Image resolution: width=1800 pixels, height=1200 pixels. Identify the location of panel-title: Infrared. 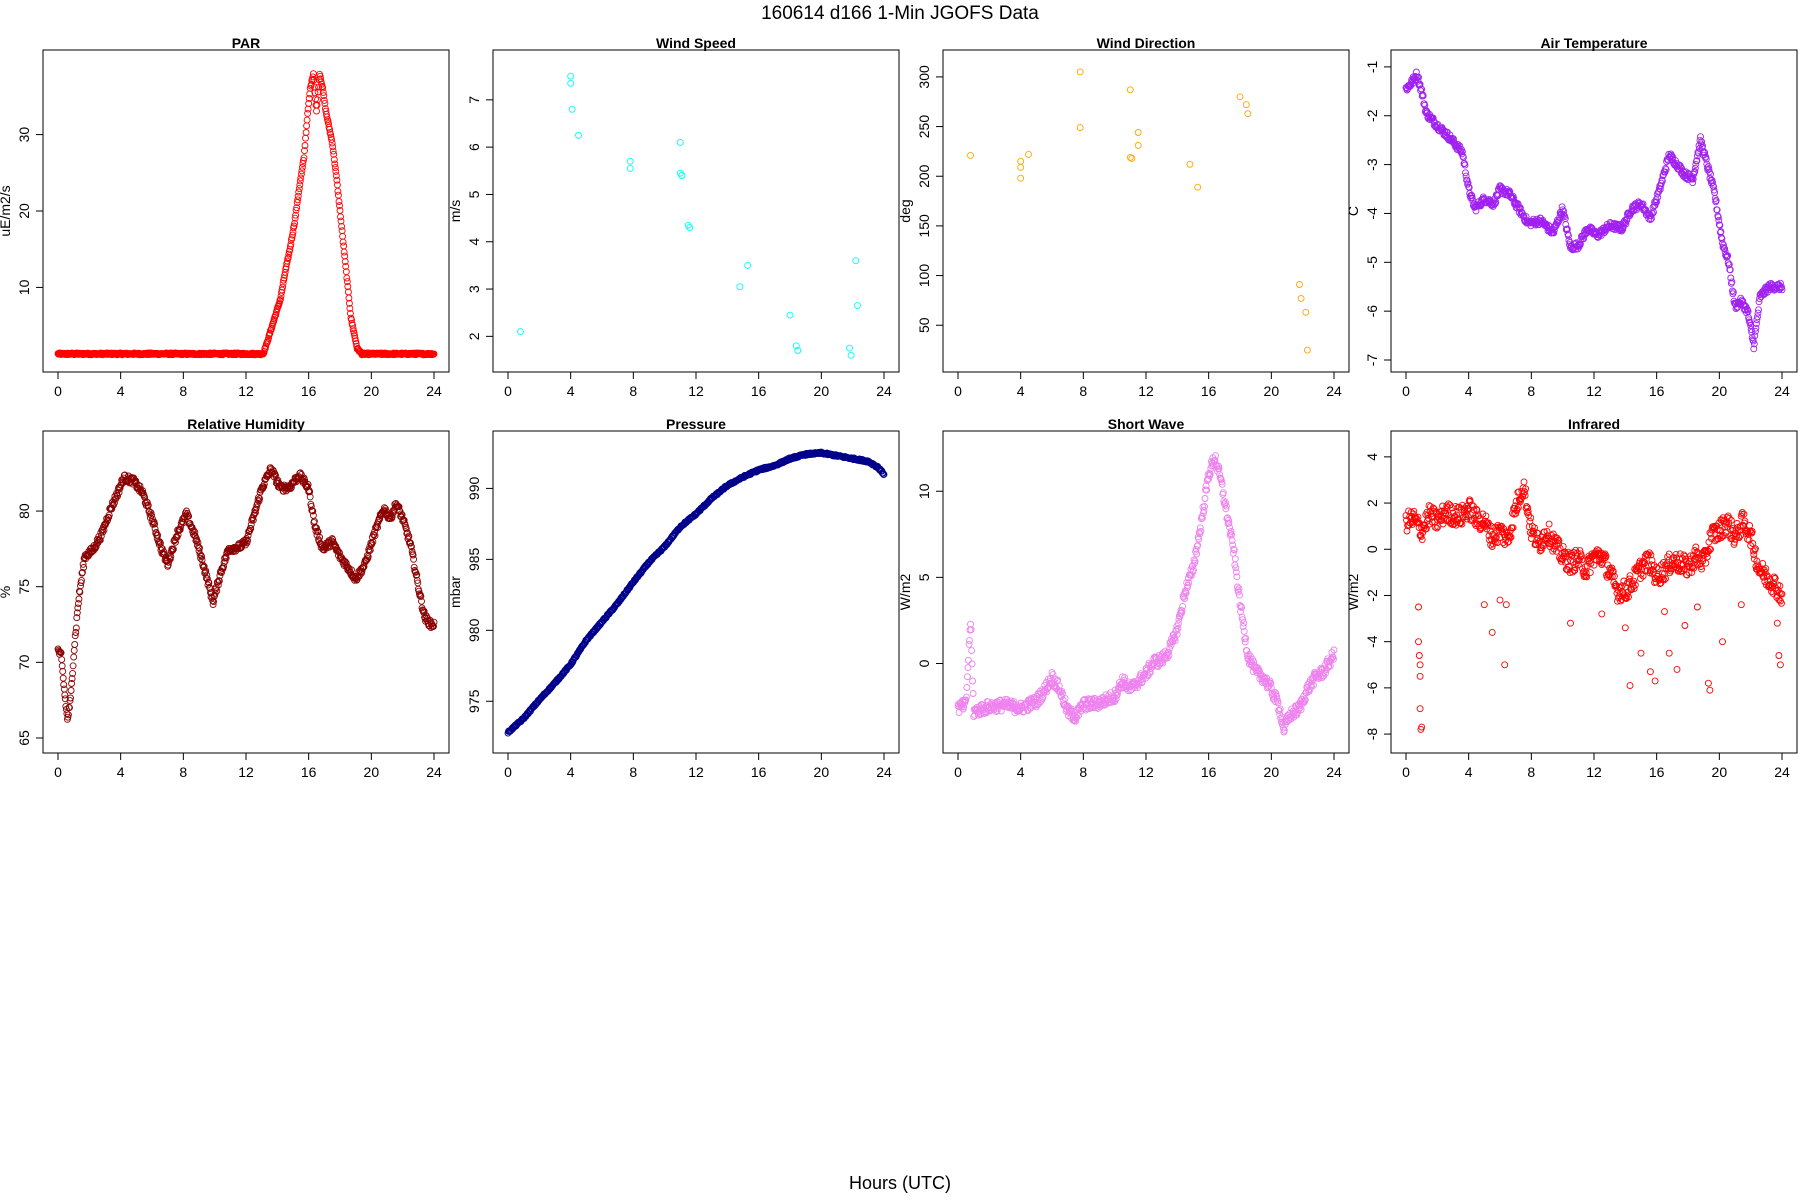
(1594, 424).